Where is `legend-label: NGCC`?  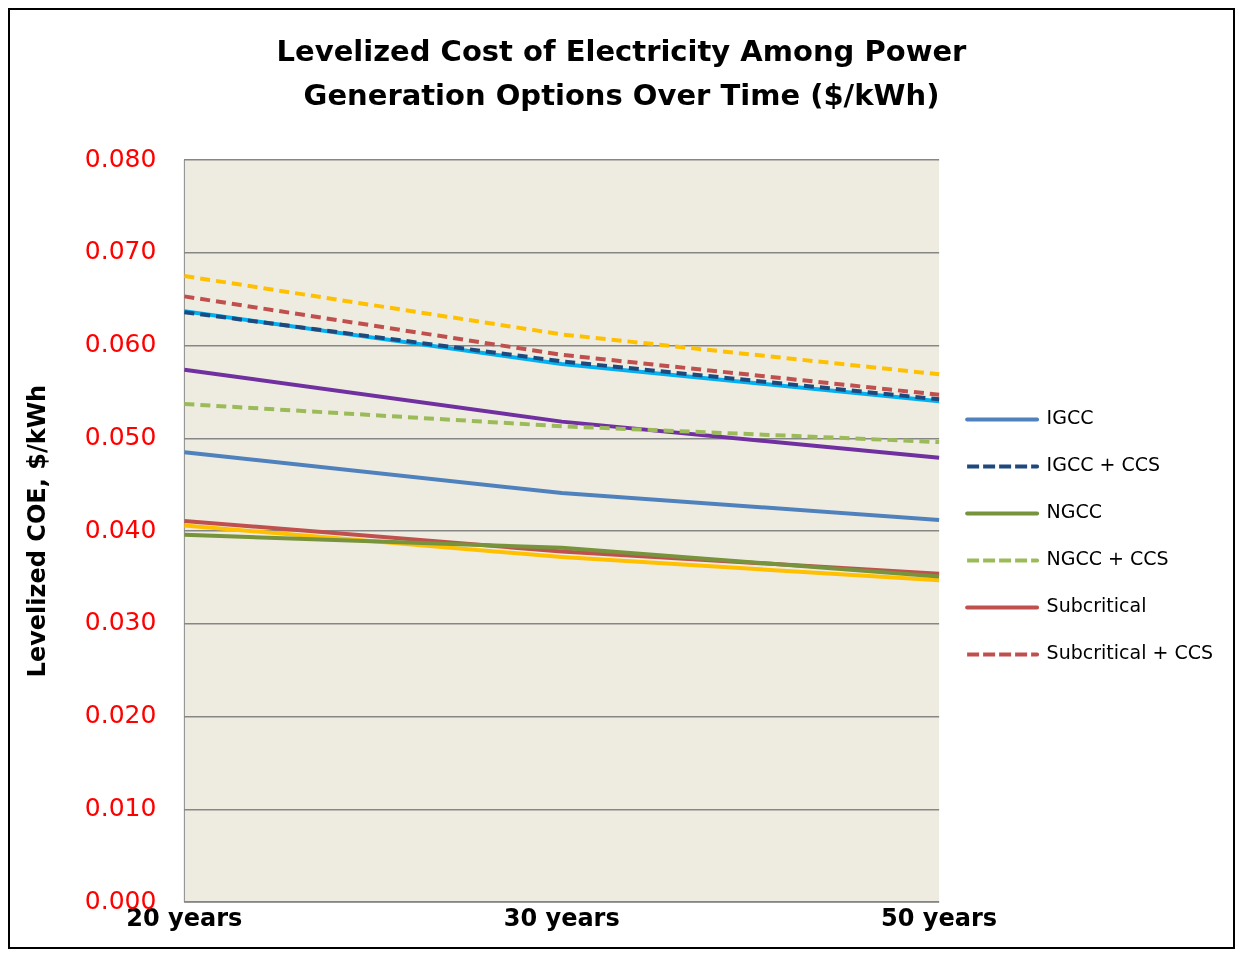 legend-label: NGCC is located at coordinates (1074, 511).